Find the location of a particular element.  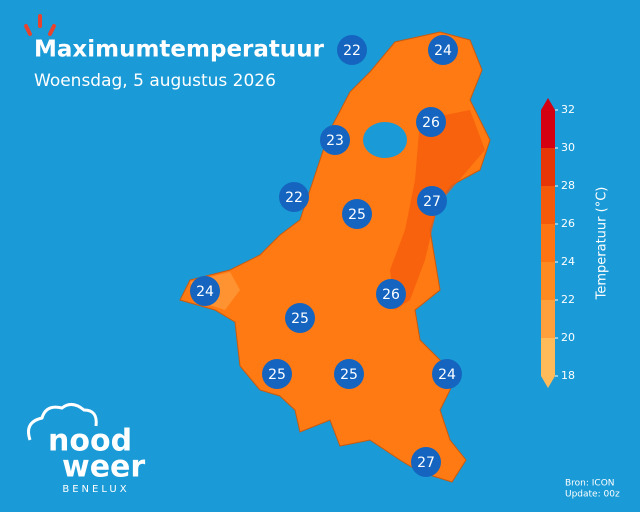

warm-region is located at coordinates (437, 210).